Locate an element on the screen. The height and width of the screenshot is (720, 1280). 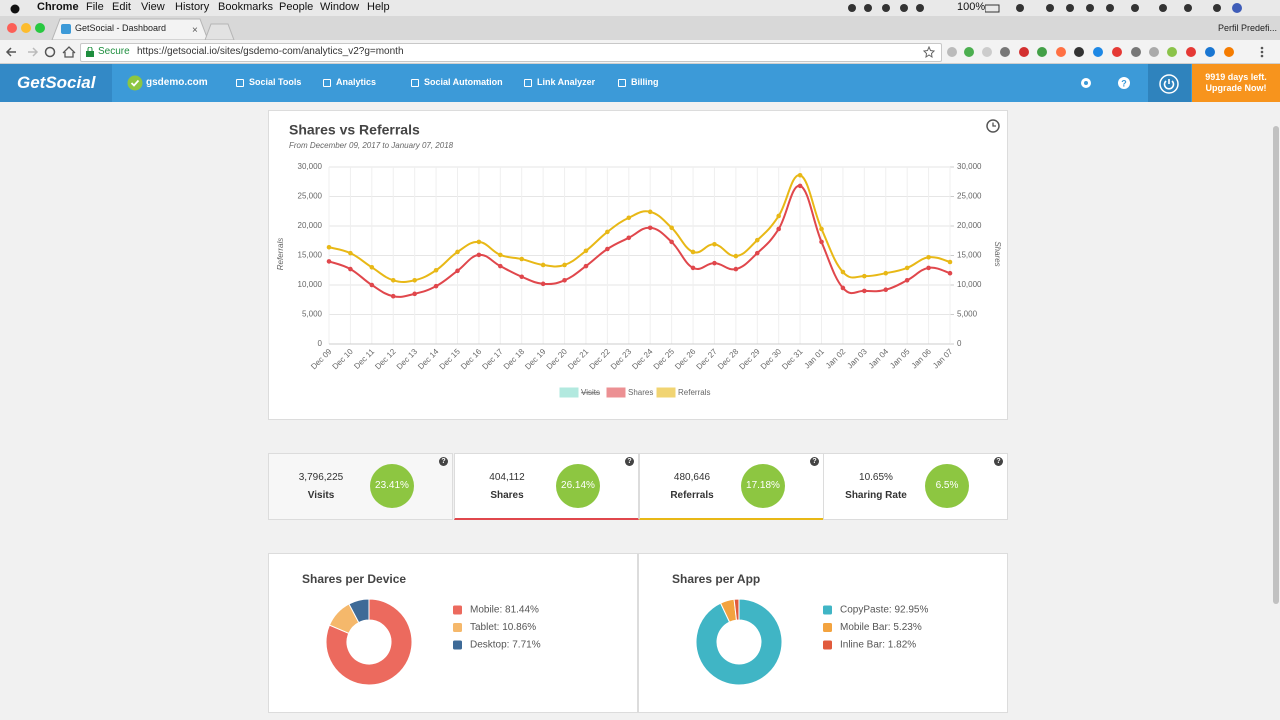
legend-label: Visits is located at coordinates (590, 392).